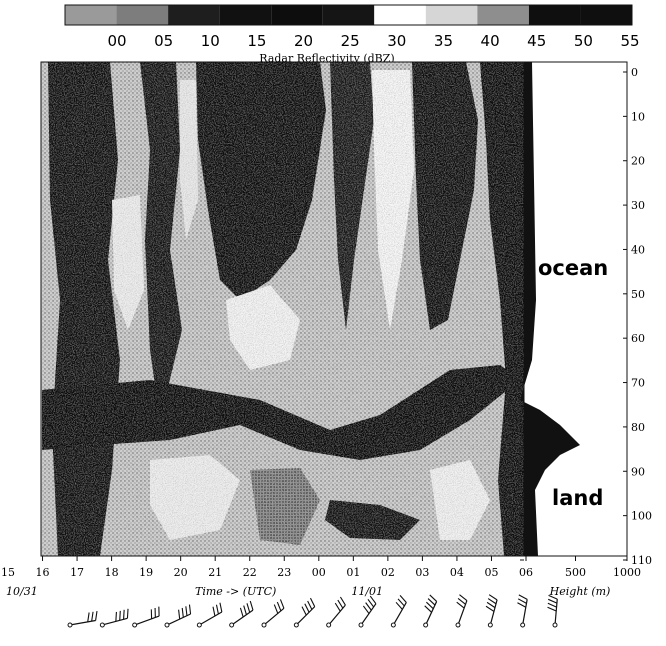 This screenshot has width=666, height=646. What do you see at coordinates (580, 591) in the screenshot?
I see `profile-axis-label: Height (m)` at bounding box center [580, 591].